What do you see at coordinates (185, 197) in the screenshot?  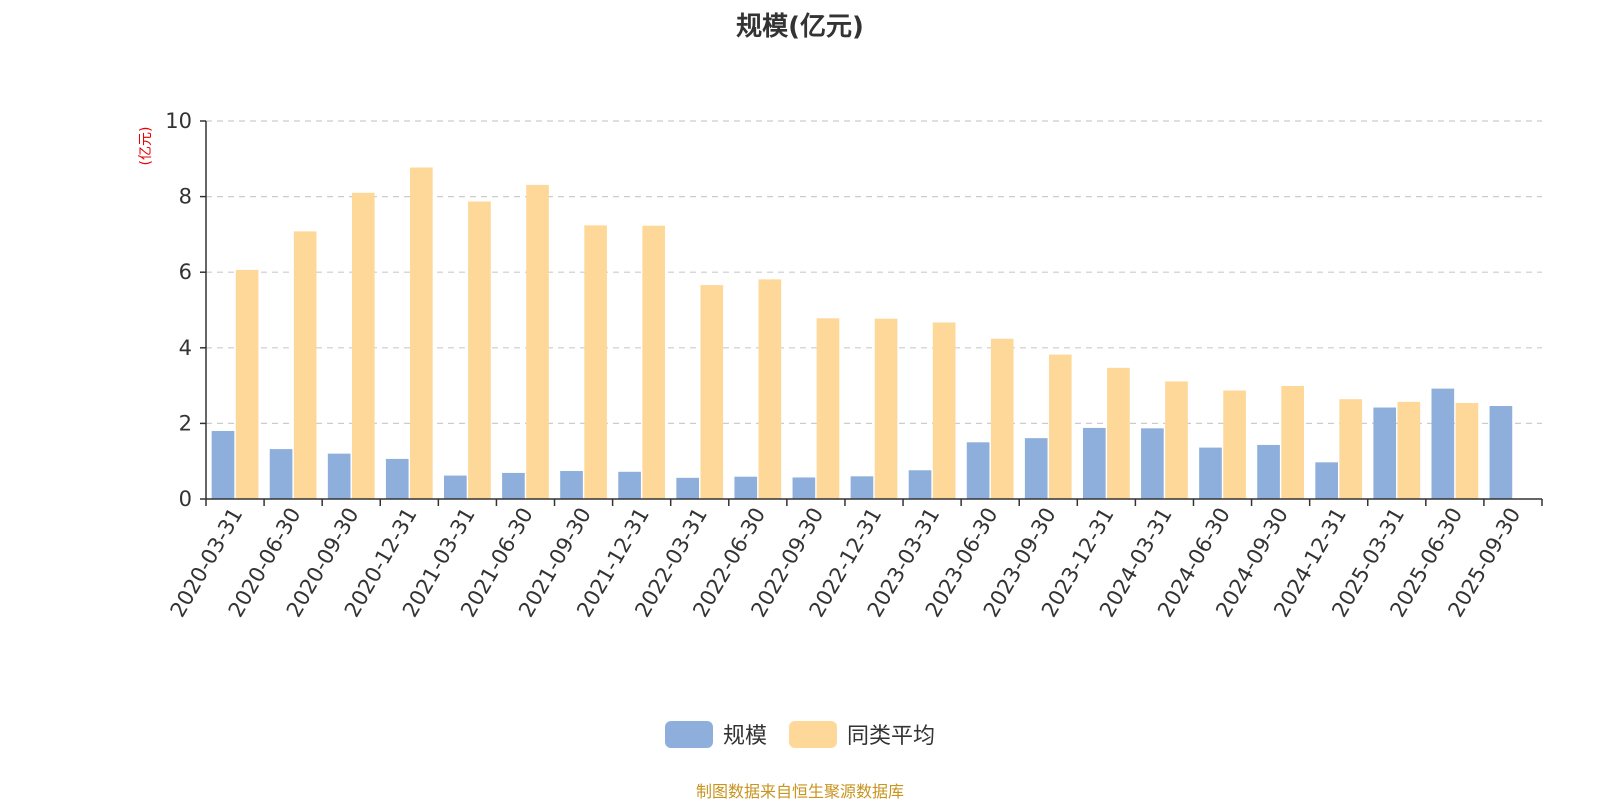 I see `y-tick-label: 8` at bounding box center [185, 197].